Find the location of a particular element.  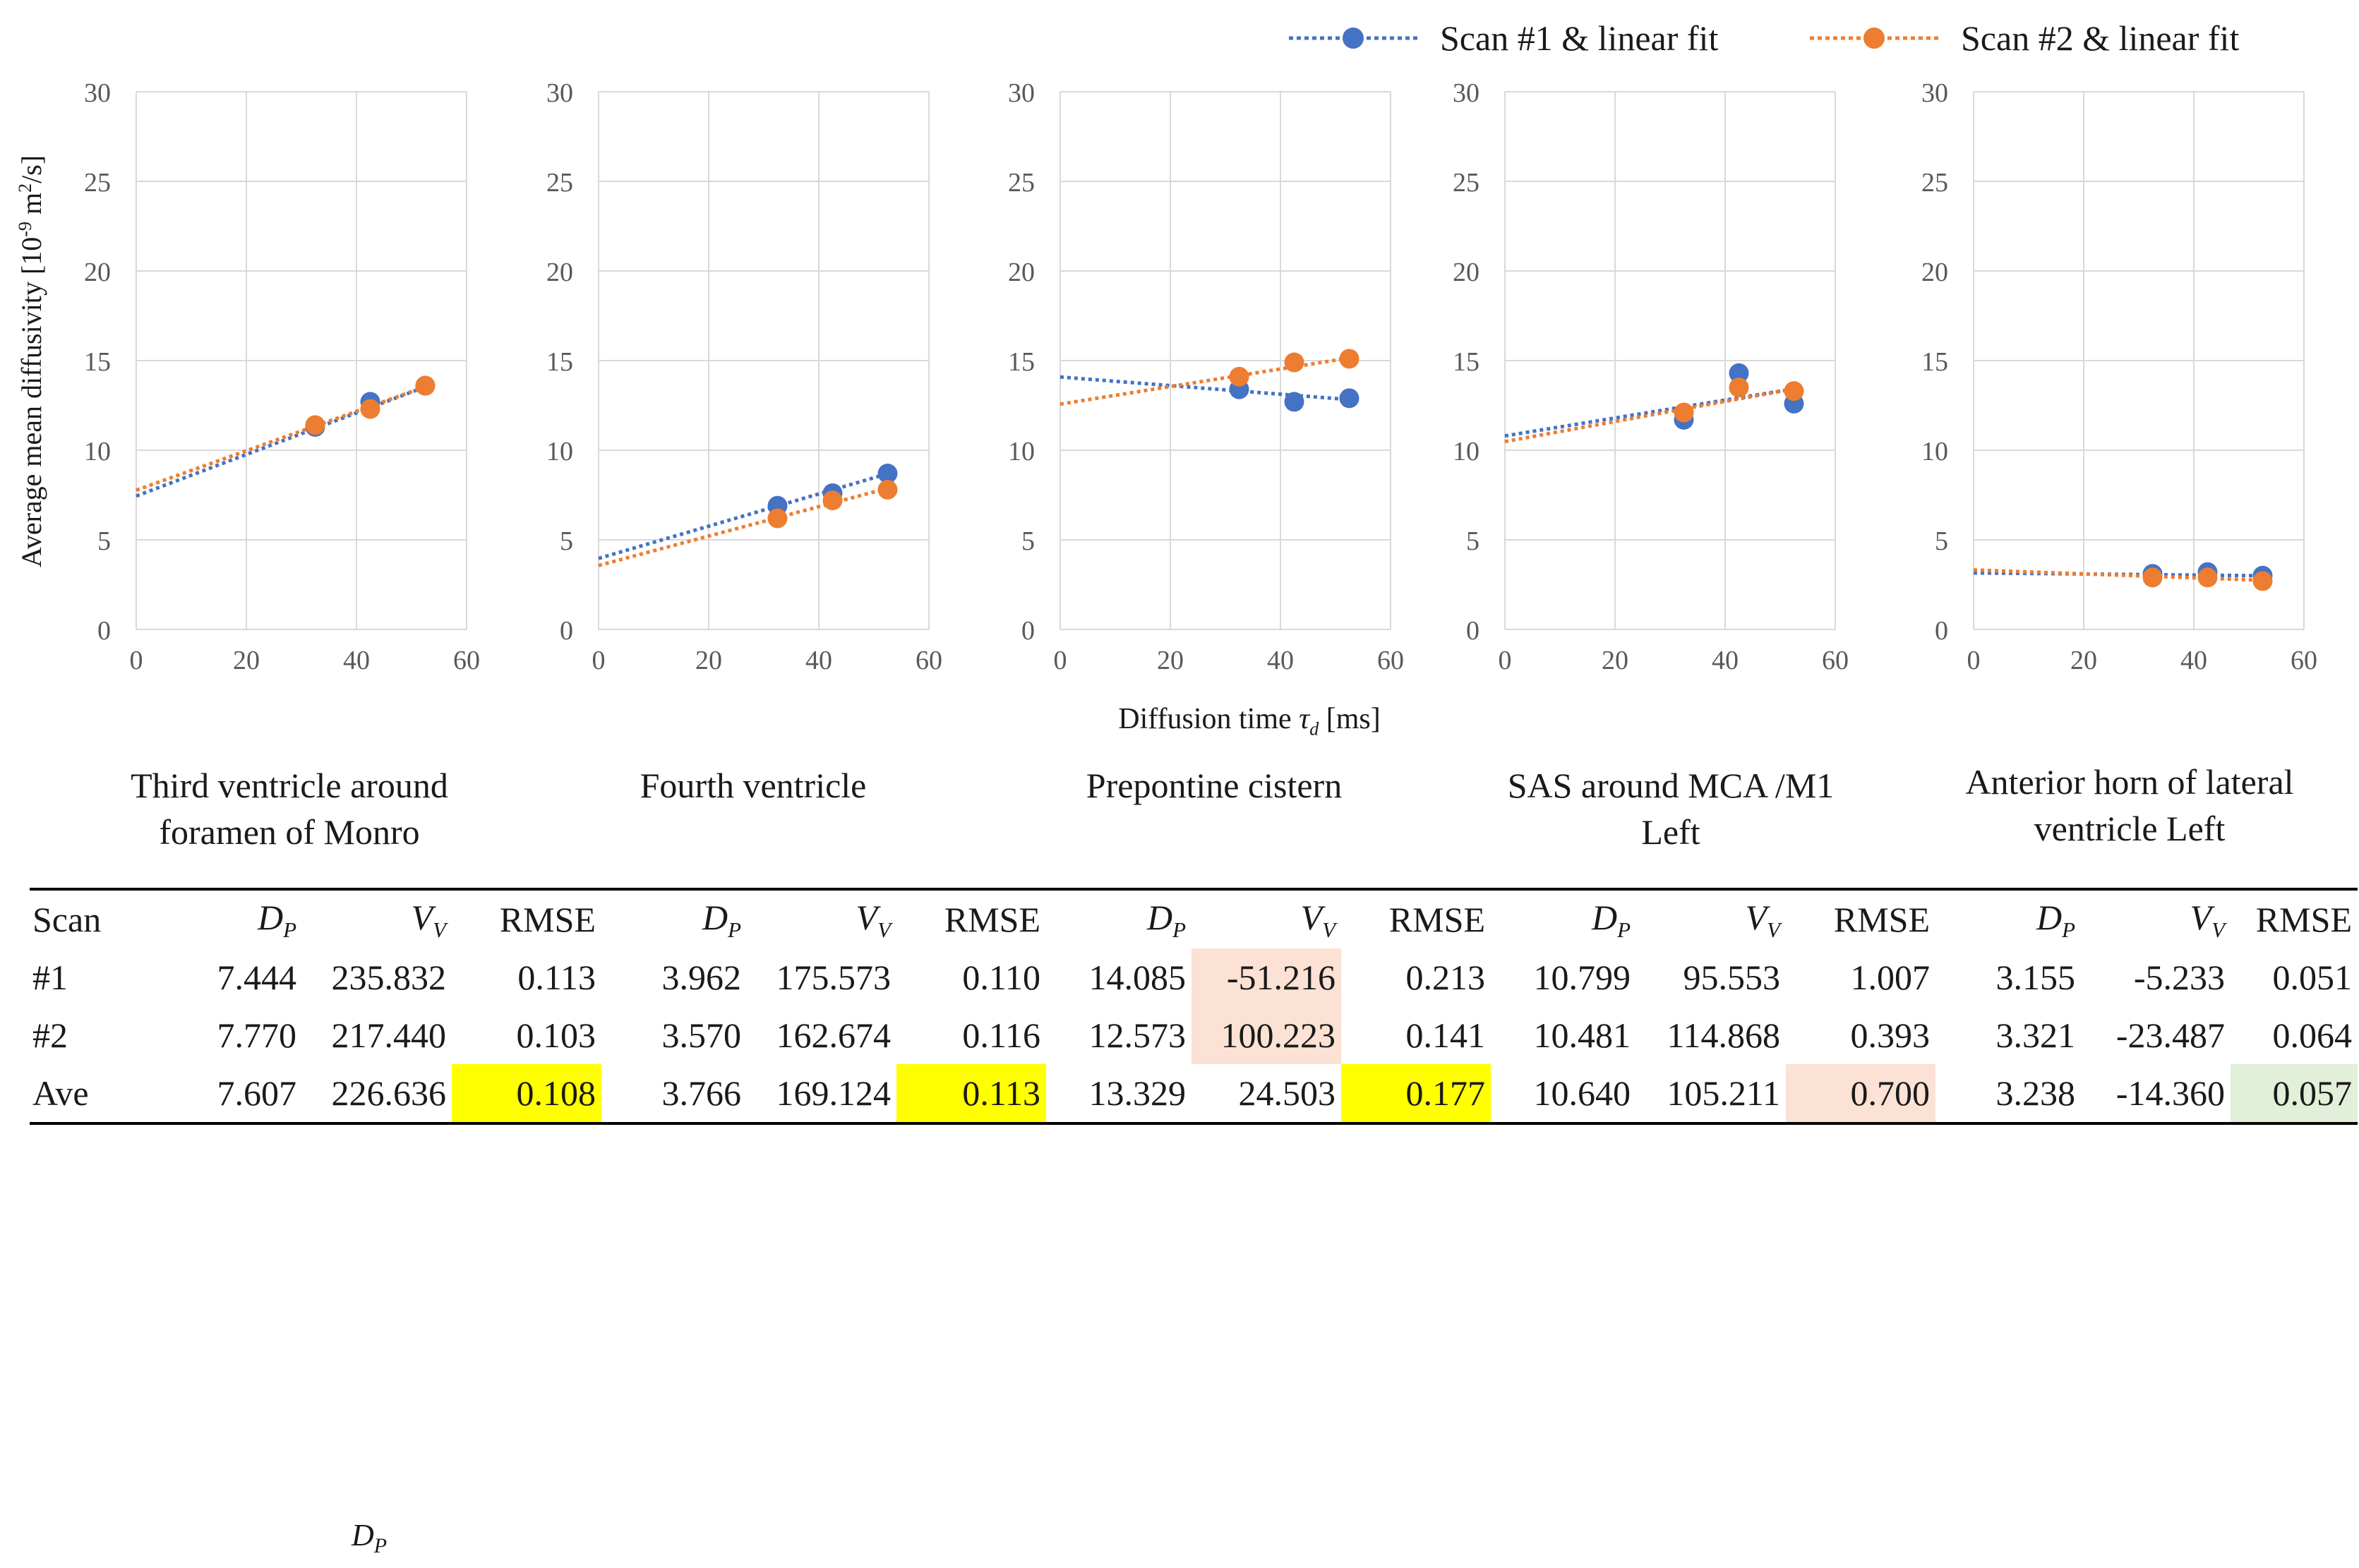

table-cell: 7.444 is located at coordinates (257, 977).